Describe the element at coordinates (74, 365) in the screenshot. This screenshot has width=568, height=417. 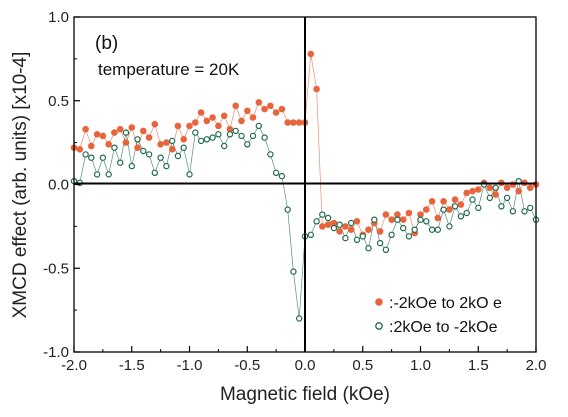
I see `x-tick-label: -2.0` at that location.